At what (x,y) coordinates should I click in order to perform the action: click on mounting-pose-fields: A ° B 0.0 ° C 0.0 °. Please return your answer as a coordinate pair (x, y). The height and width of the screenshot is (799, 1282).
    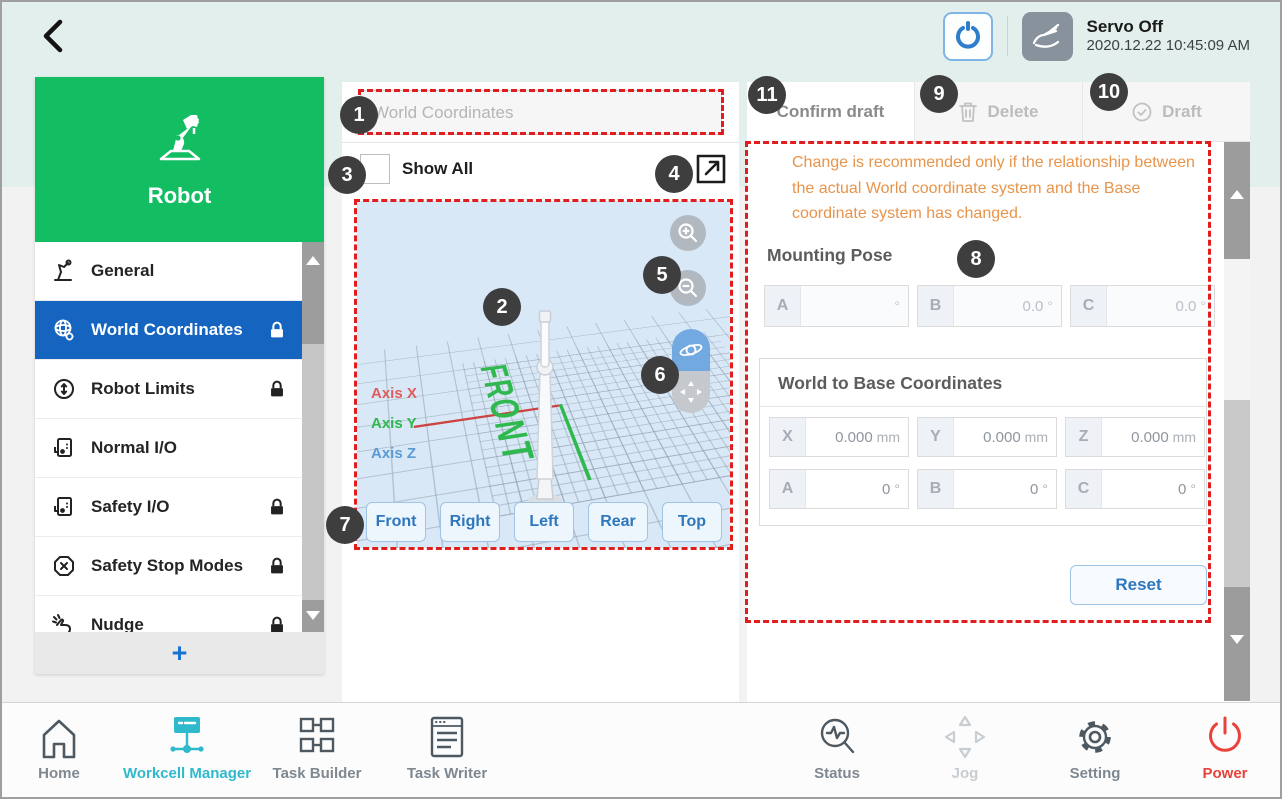
    Looking at the image, I should click on (989, 306).